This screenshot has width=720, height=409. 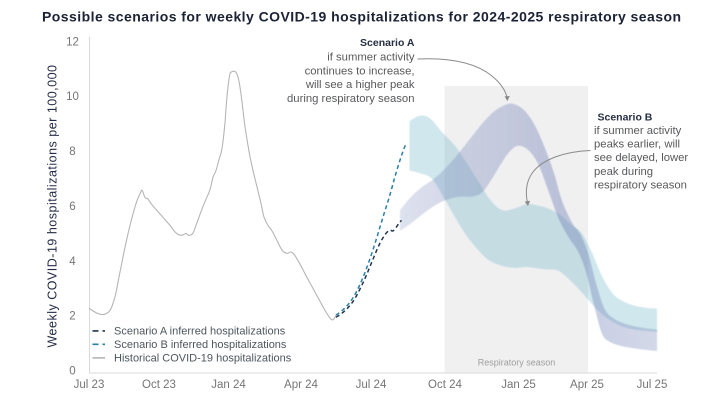 What do you see at coordinates (517, 363) in the screenshot?
I see `svg-text: Respiratory season` at bounding box center [517, 363].